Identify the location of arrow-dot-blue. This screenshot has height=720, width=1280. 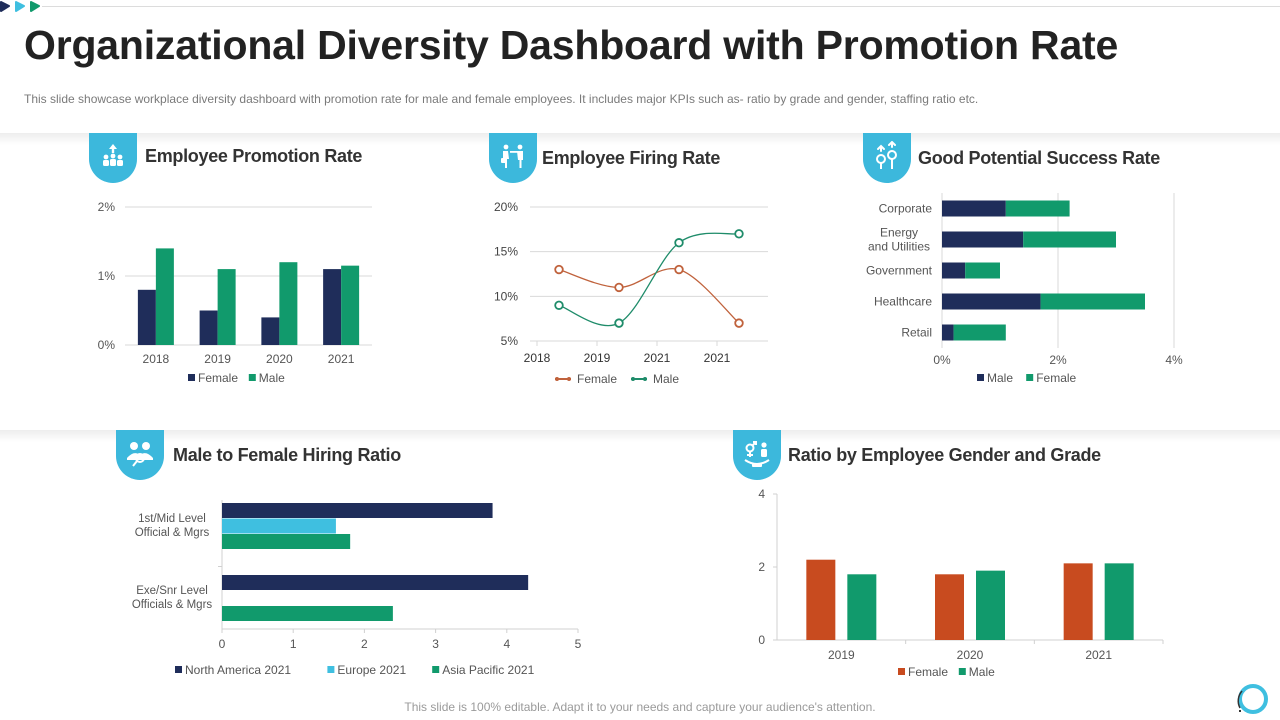
(20, 6).